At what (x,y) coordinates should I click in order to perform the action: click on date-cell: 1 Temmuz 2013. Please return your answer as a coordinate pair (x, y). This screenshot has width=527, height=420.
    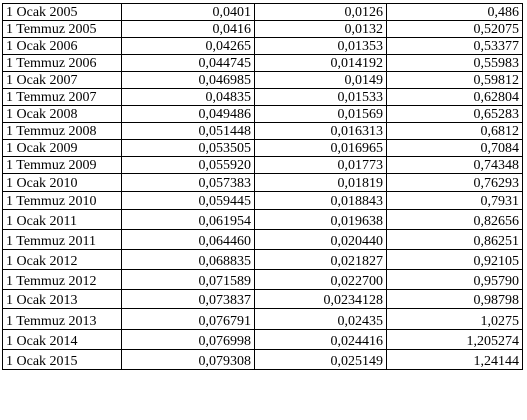
    Looking at the image, I should click on (62, 319).